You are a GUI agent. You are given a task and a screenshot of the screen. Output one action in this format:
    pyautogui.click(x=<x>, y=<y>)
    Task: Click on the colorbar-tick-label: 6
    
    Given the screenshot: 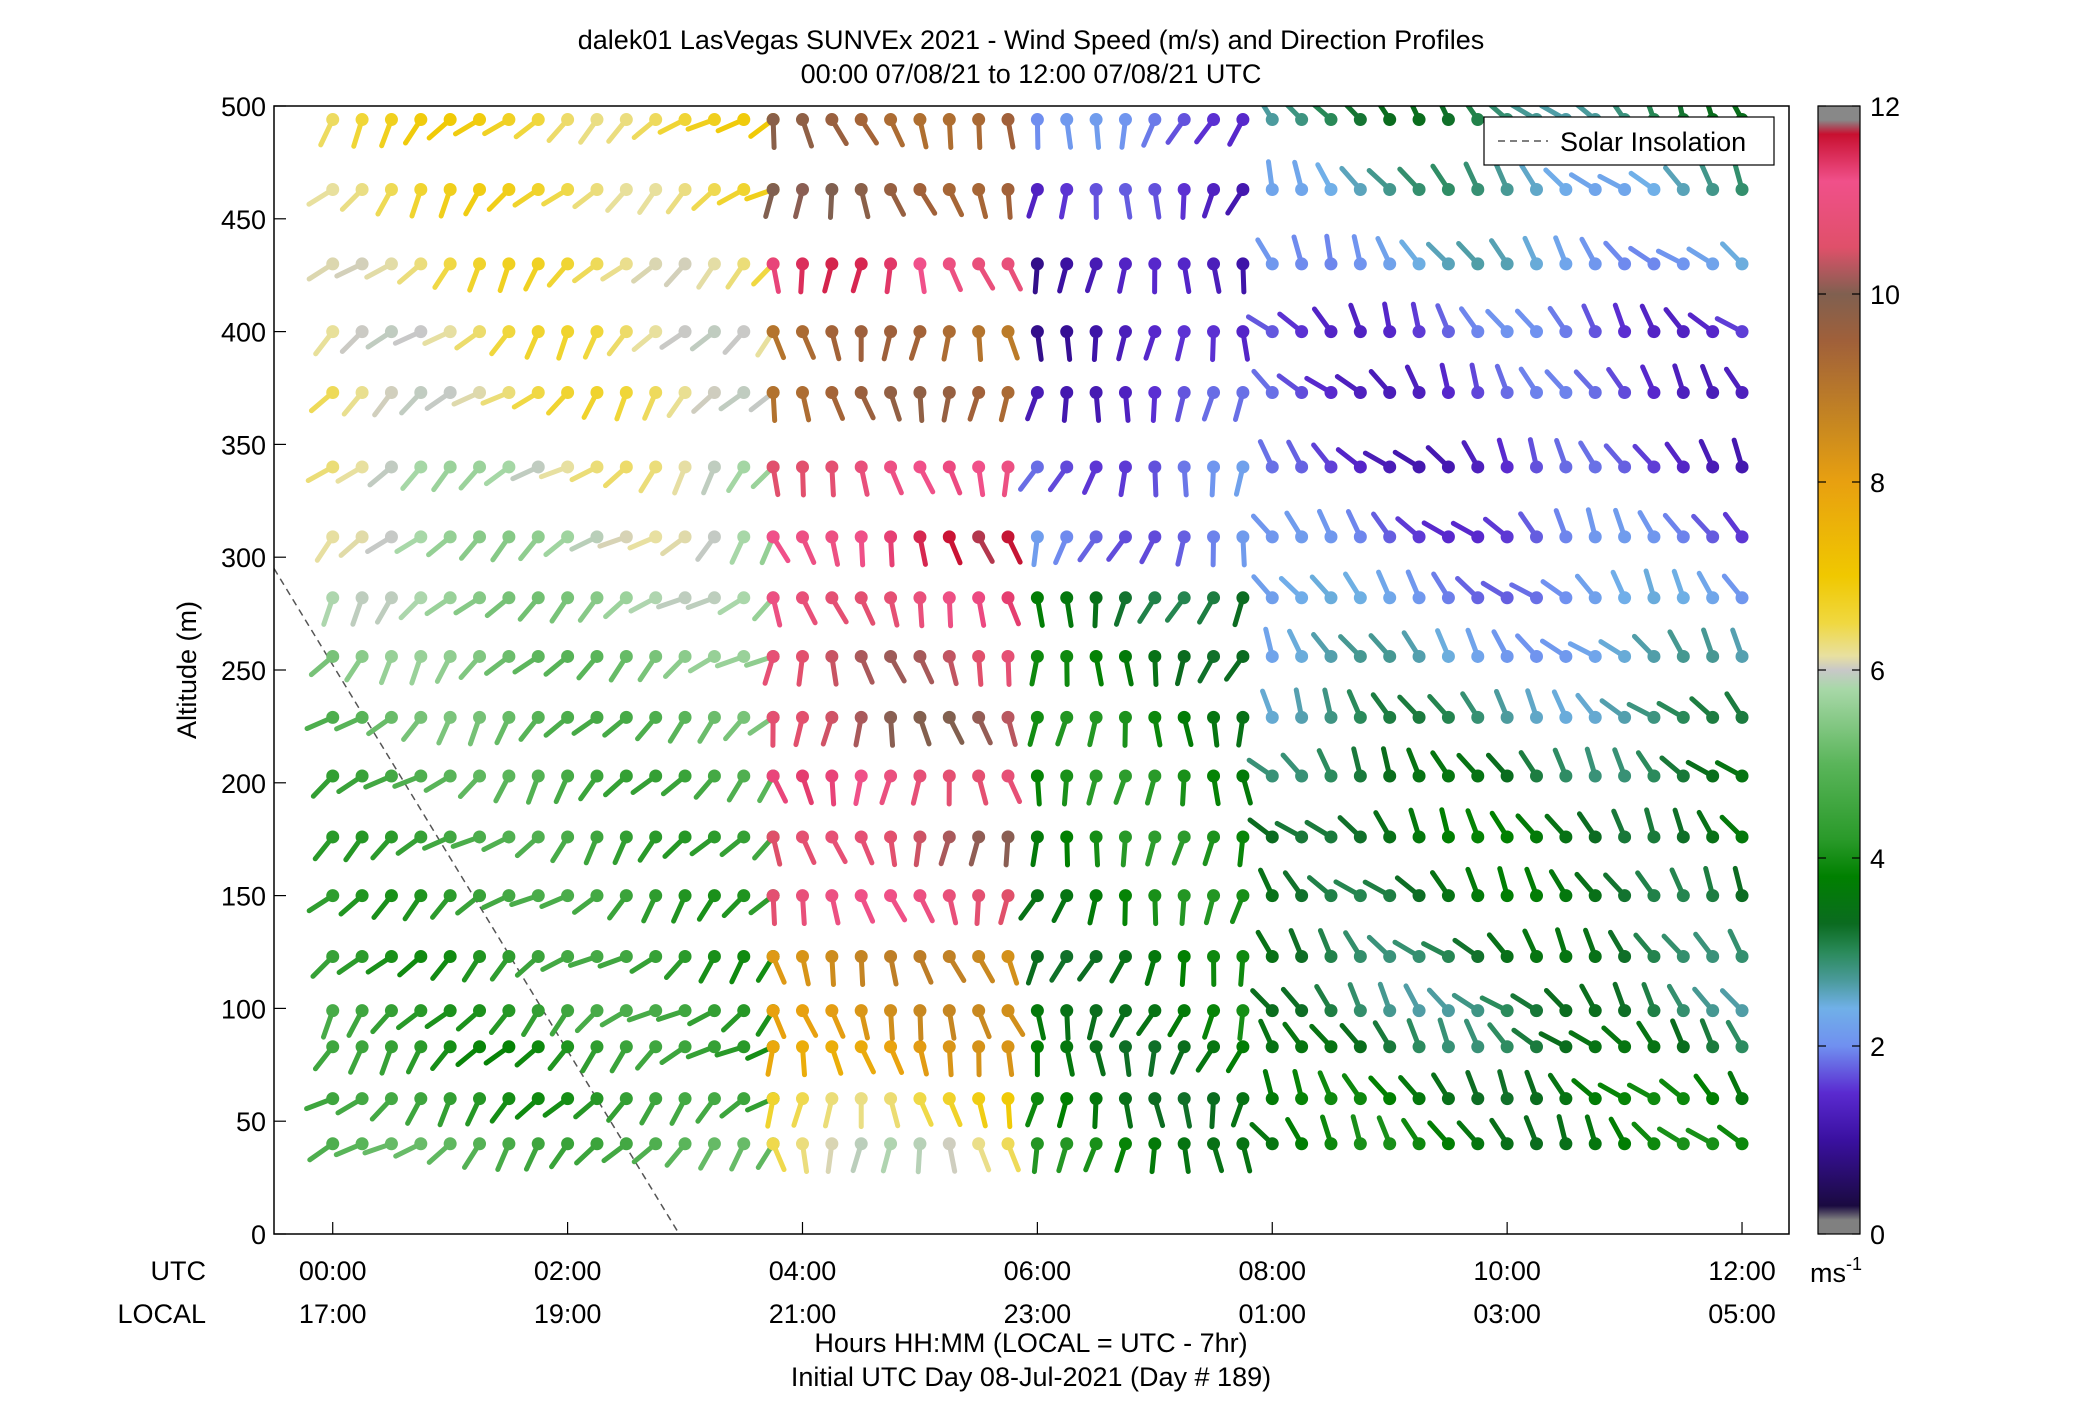 What is the action you would take?
    pyautogui.click(x=1877, y=671)
    